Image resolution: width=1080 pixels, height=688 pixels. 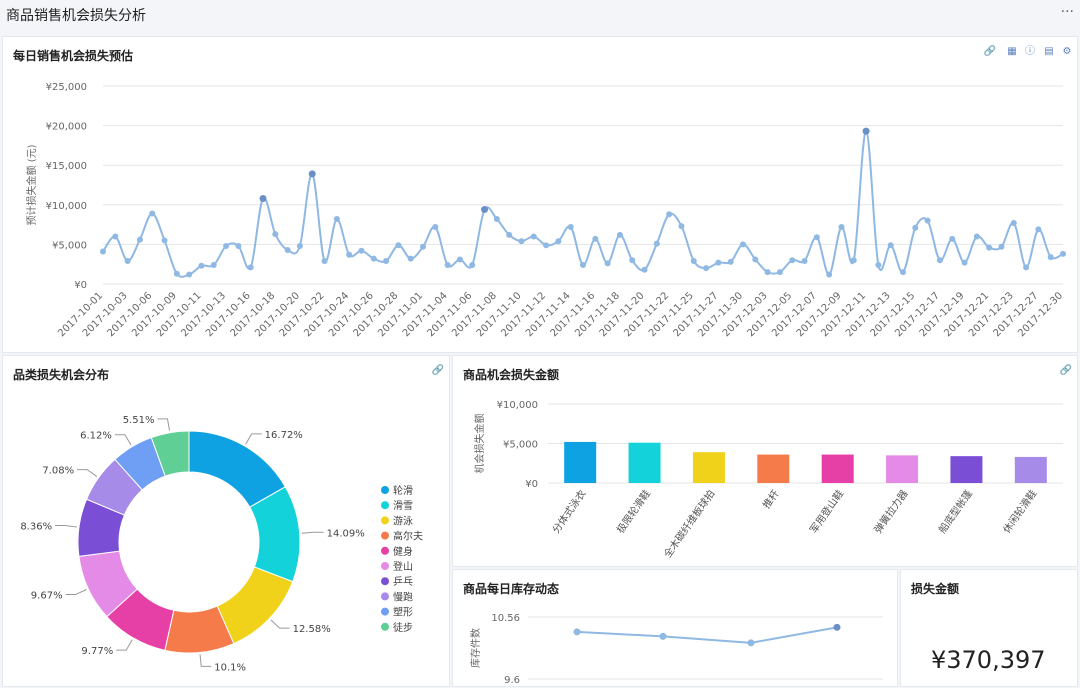 What do you see at coordinates (139, 420) in the screenshot?
I see `slice-value-label: 5.51%` at bounding box center [139, 420].